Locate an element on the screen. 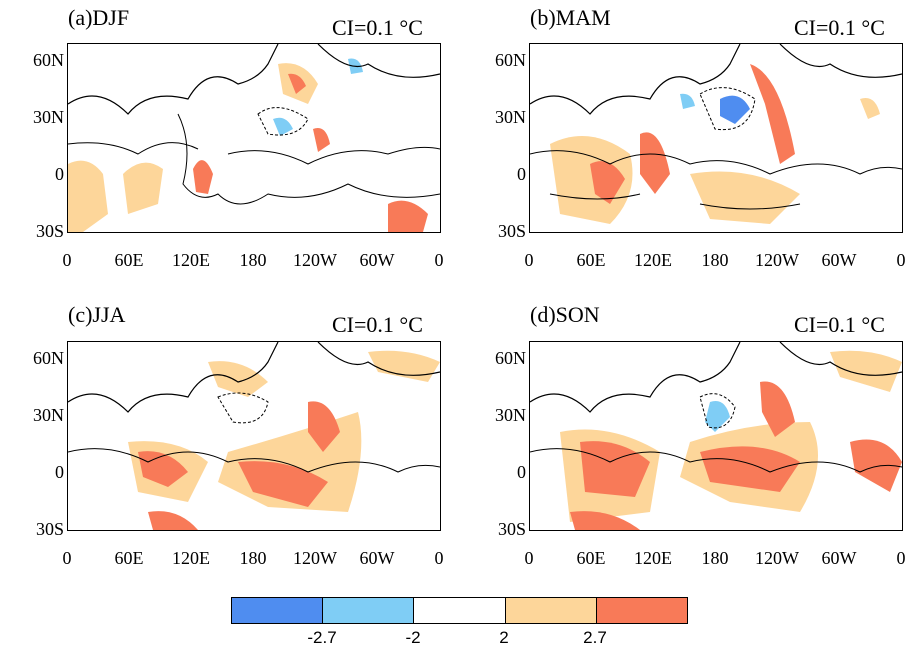 The image size is (920, 657). colorbar-box-warm is located at coordinates (551, 610).